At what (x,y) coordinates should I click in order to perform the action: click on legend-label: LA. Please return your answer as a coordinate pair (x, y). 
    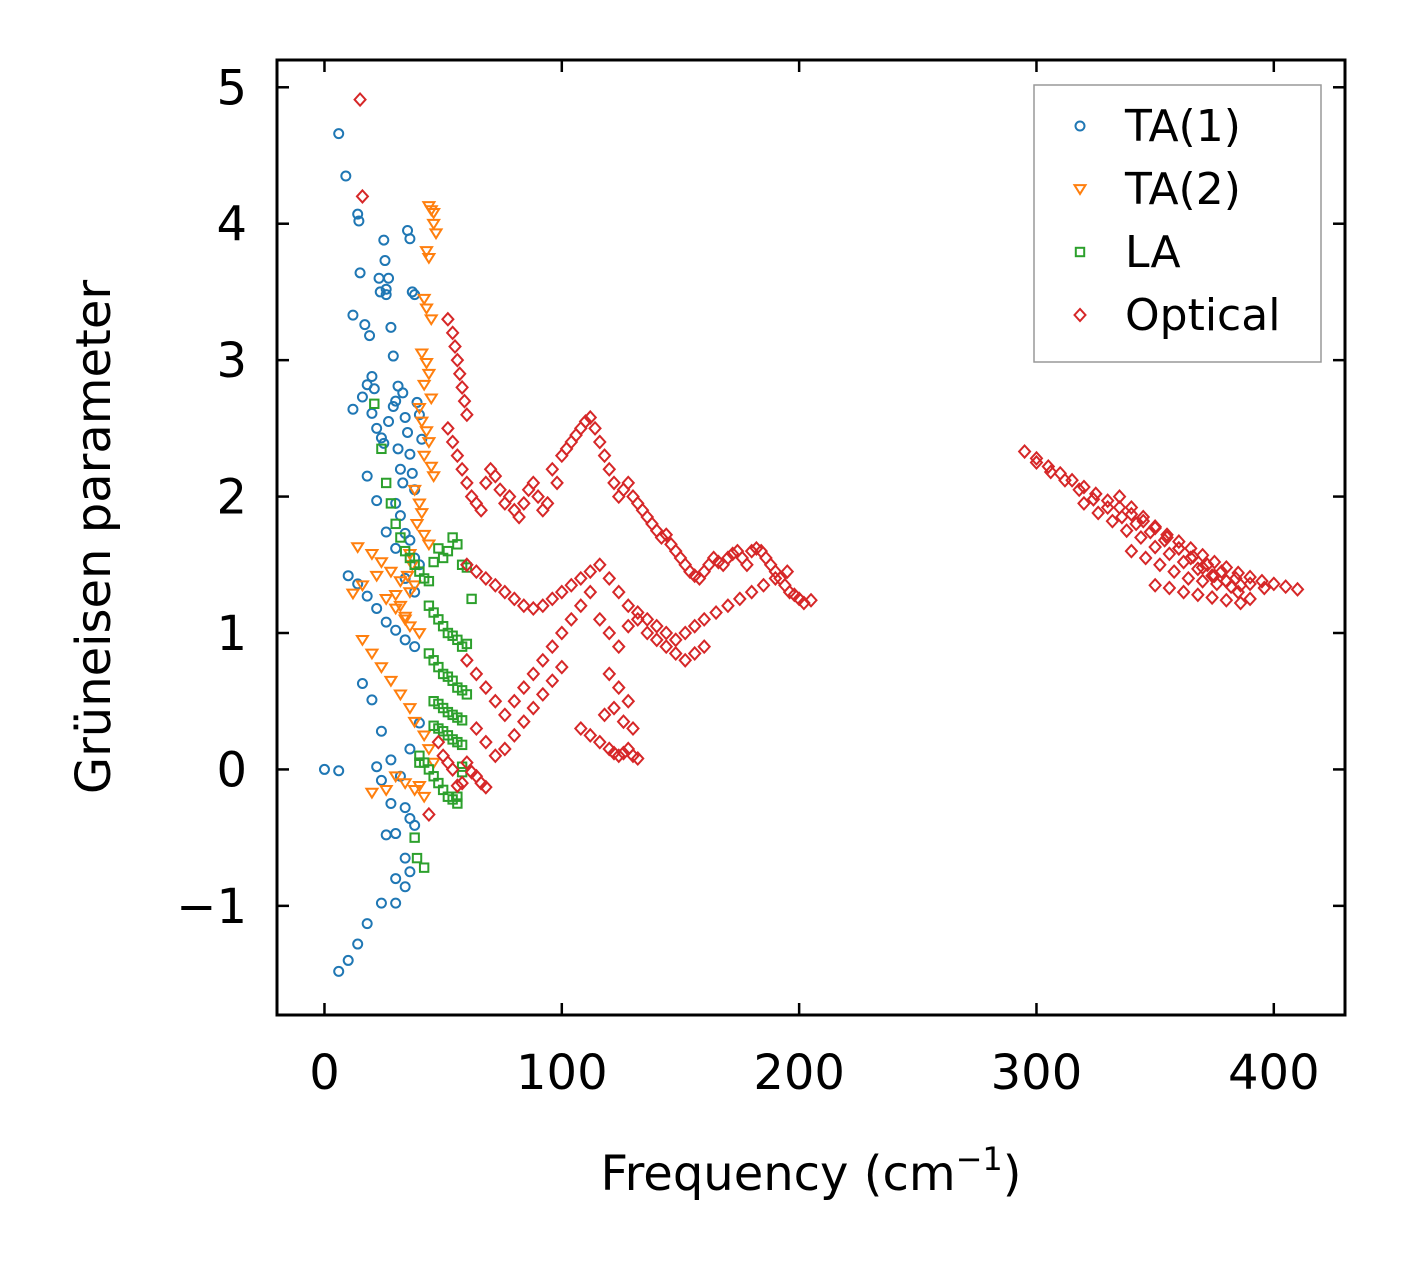
    Looking at the image, I should click on (1153, 252).